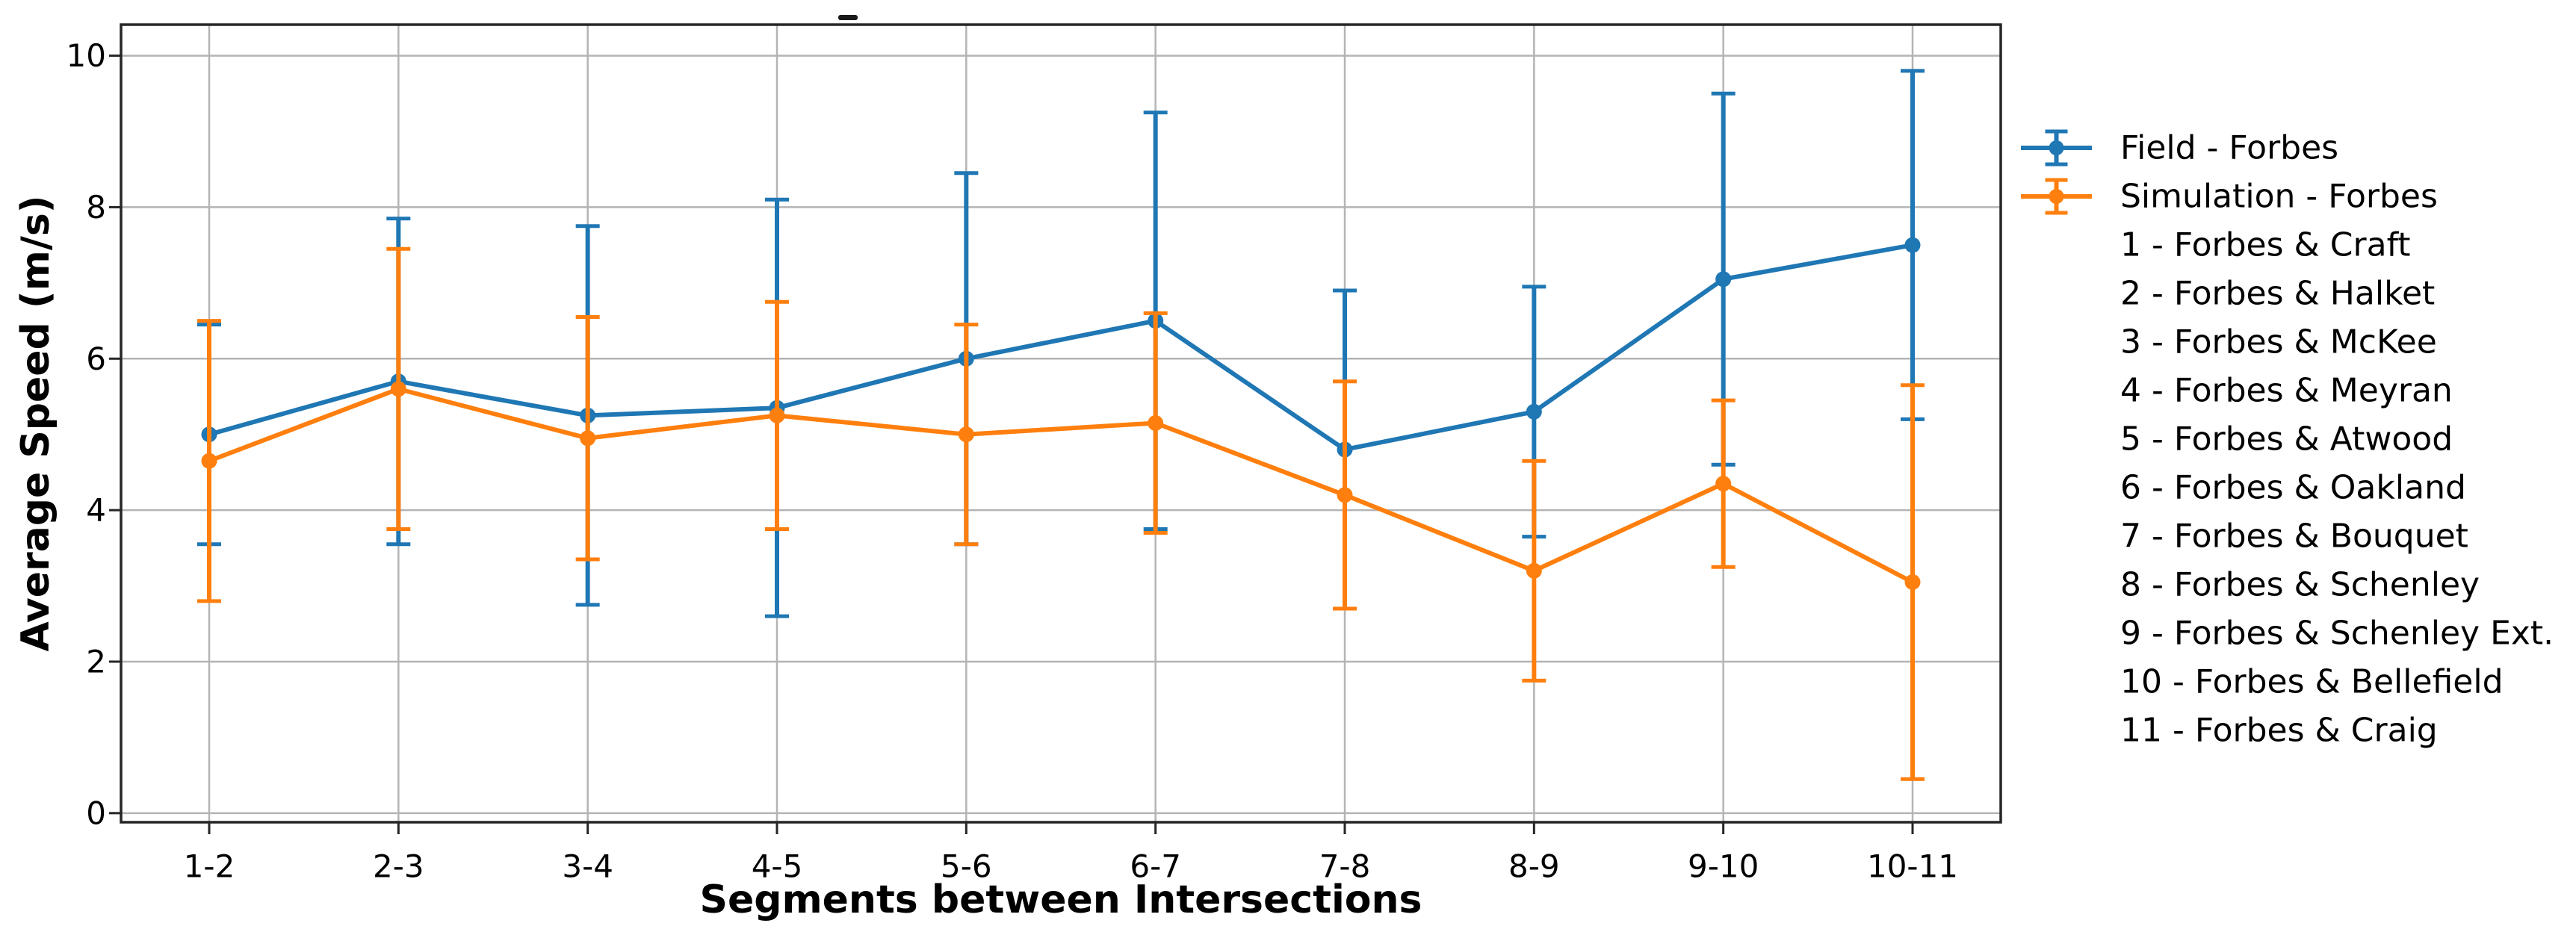 This screenshot has width=2576, height=932. What do you see at coordinates (2279, 197) in the screenshot?
I see `legend-series-label: Simulation - Forbes` at bounding box center [2279, 197].